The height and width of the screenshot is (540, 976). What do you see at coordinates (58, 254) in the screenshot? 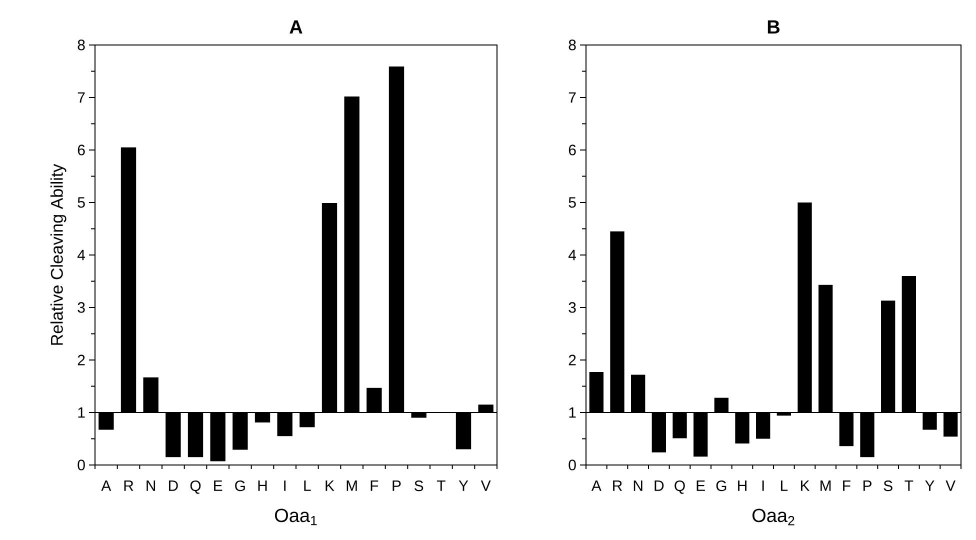
I see `y-axis-title: Relative Cleaving Ability` at bounding box center [58, 254].